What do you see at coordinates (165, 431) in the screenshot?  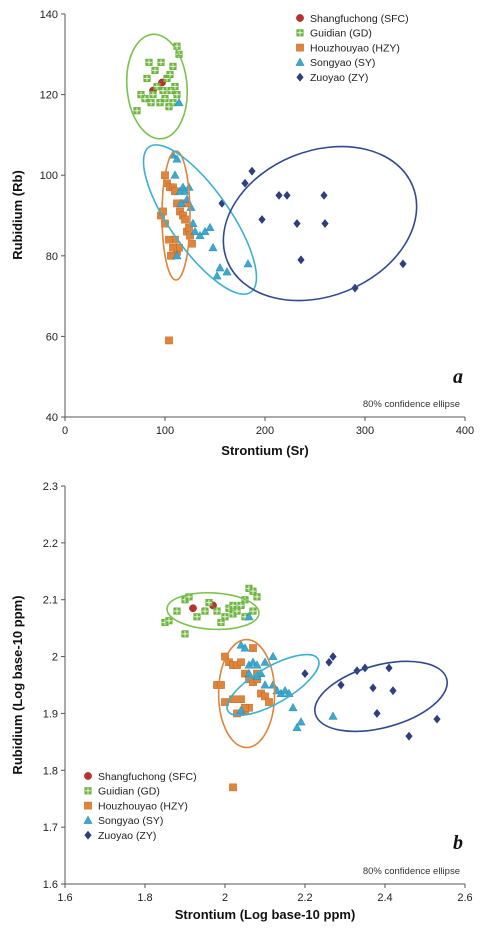 I see `x-tick-label: 100` at bounding box center [165, 431].